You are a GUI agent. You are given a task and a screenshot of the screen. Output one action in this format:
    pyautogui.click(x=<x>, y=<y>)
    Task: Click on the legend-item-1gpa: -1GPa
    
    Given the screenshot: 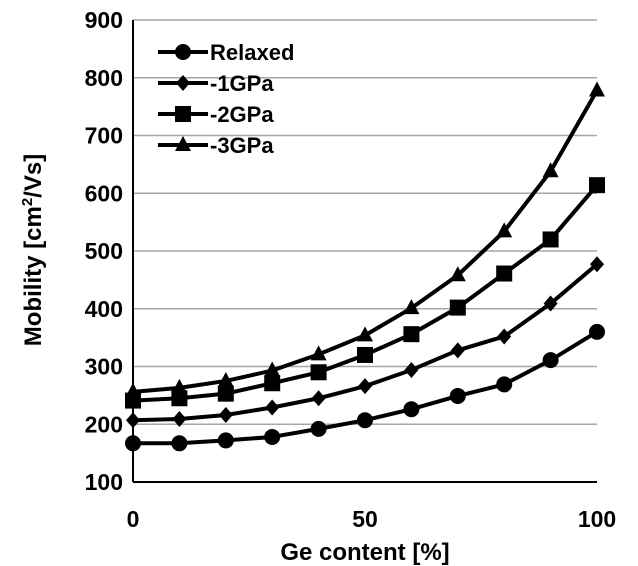 What is the action you would take?
    pyautogui.click(x=216, y=83)
    